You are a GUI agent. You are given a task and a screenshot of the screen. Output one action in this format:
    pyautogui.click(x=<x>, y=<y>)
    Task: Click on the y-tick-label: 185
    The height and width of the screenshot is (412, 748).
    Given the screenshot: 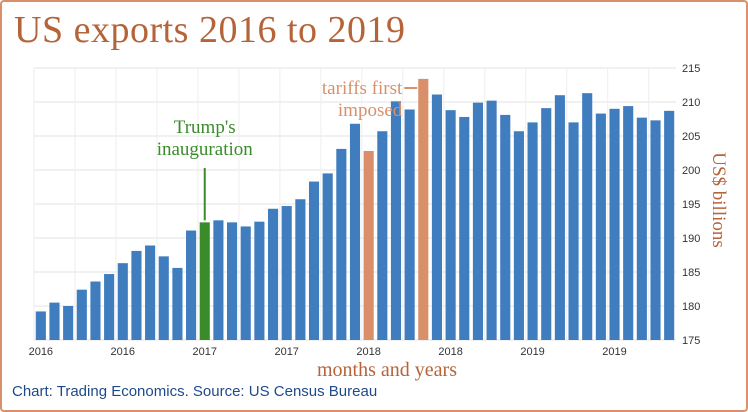 What is the action you would take?
    pyautogui.click(x=691, y=273)
    